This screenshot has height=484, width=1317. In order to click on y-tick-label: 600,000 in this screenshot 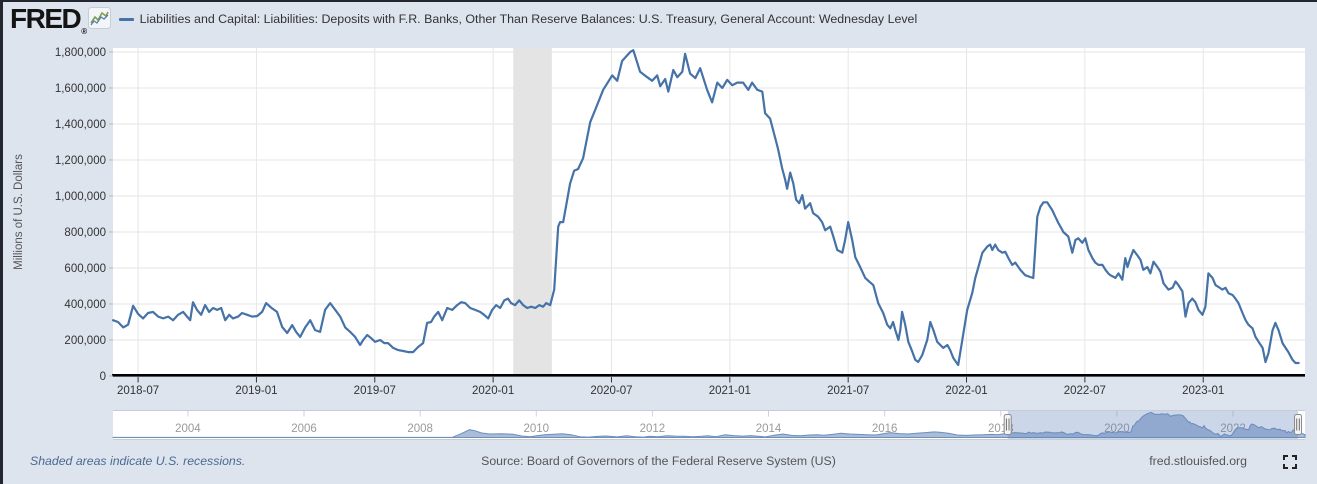, I will do `click(85, 269)`.